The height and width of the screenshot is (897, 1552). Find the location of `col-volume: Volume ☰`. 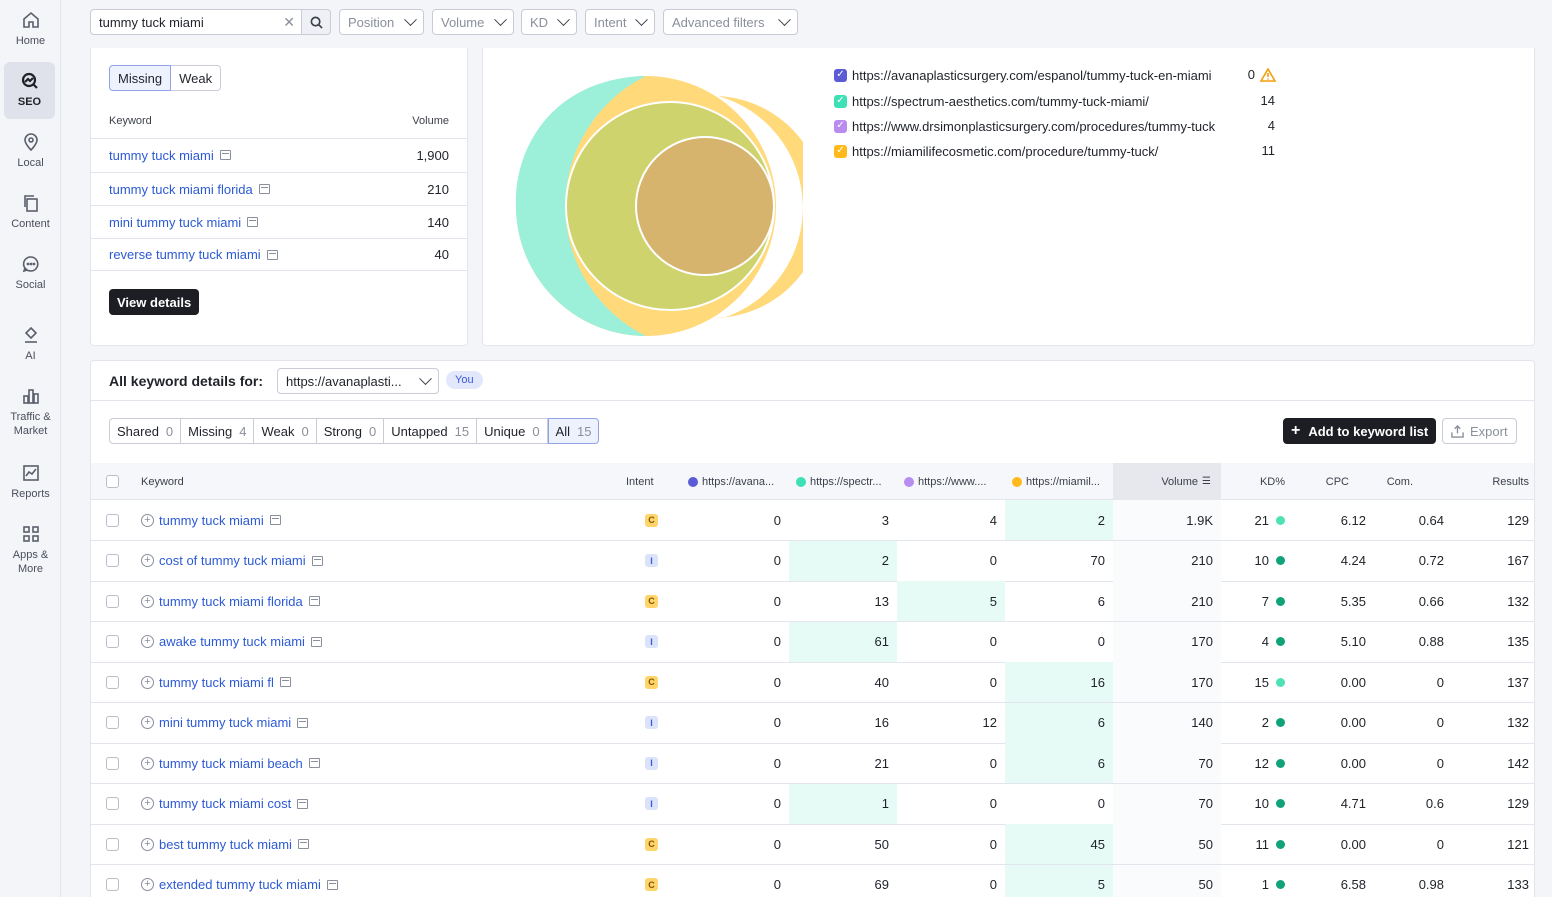

col-volume: Volume ☰ is located at coordinates (1167, 481).